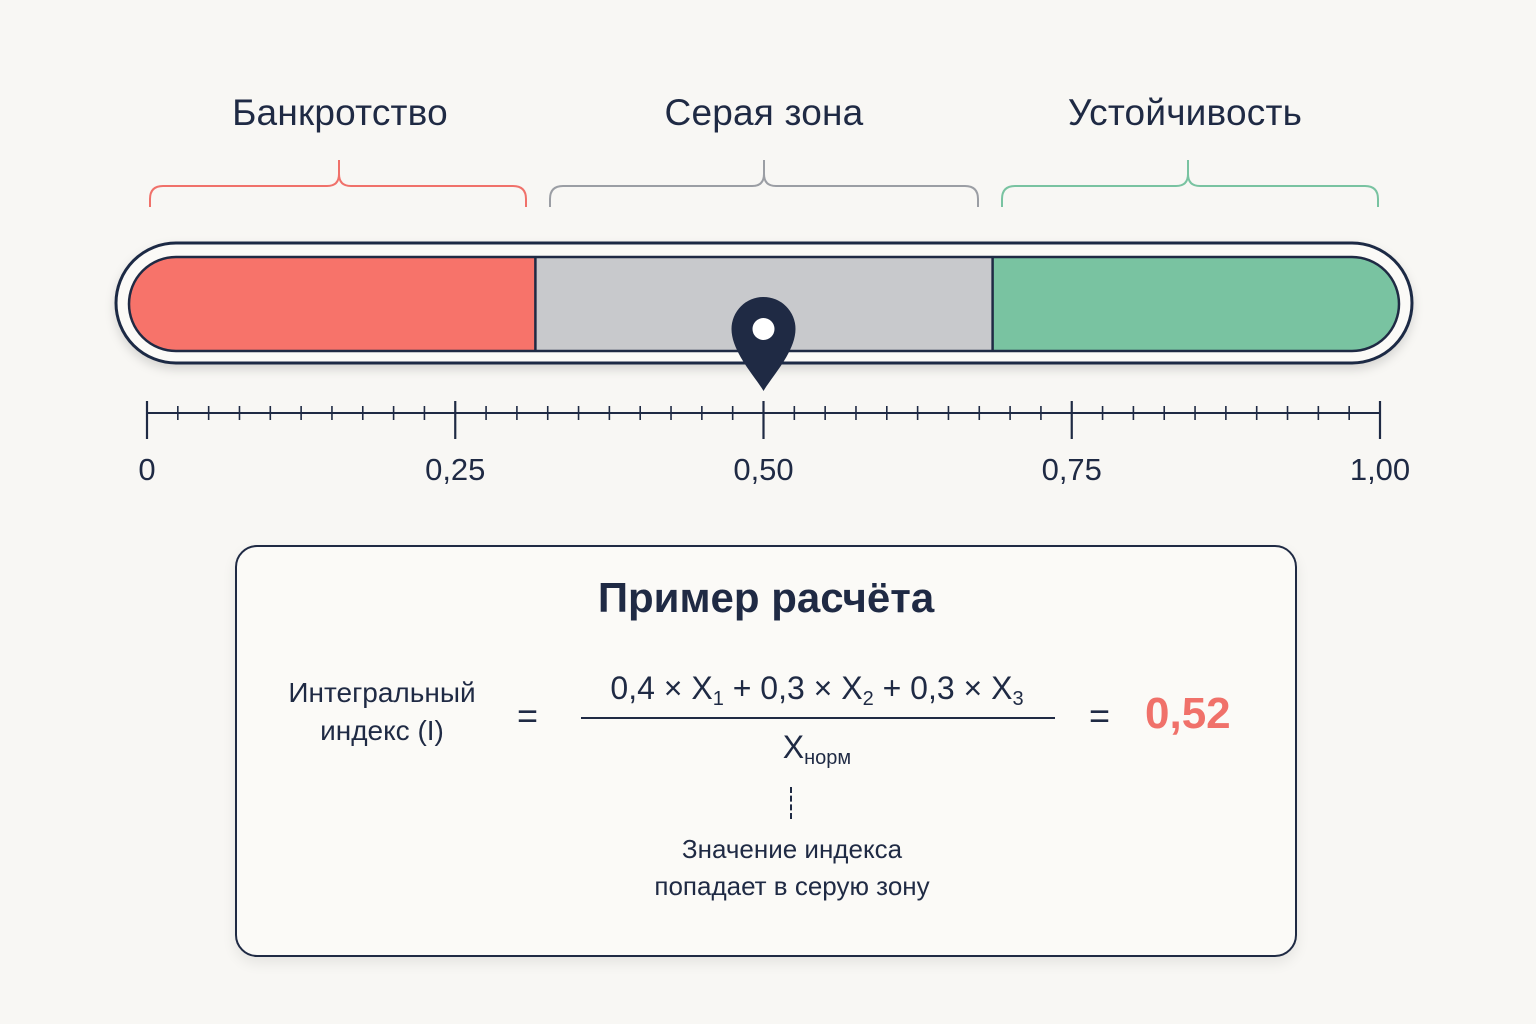 The height and width of the screenshot is (1024, 1536). What do you see at coordinates (817, 690) in the screenshot?
I see `formula-numerator: 0,4 × X1 + 0,3 × X2 + 0,3 × X3` at bounding box center [817, 690].